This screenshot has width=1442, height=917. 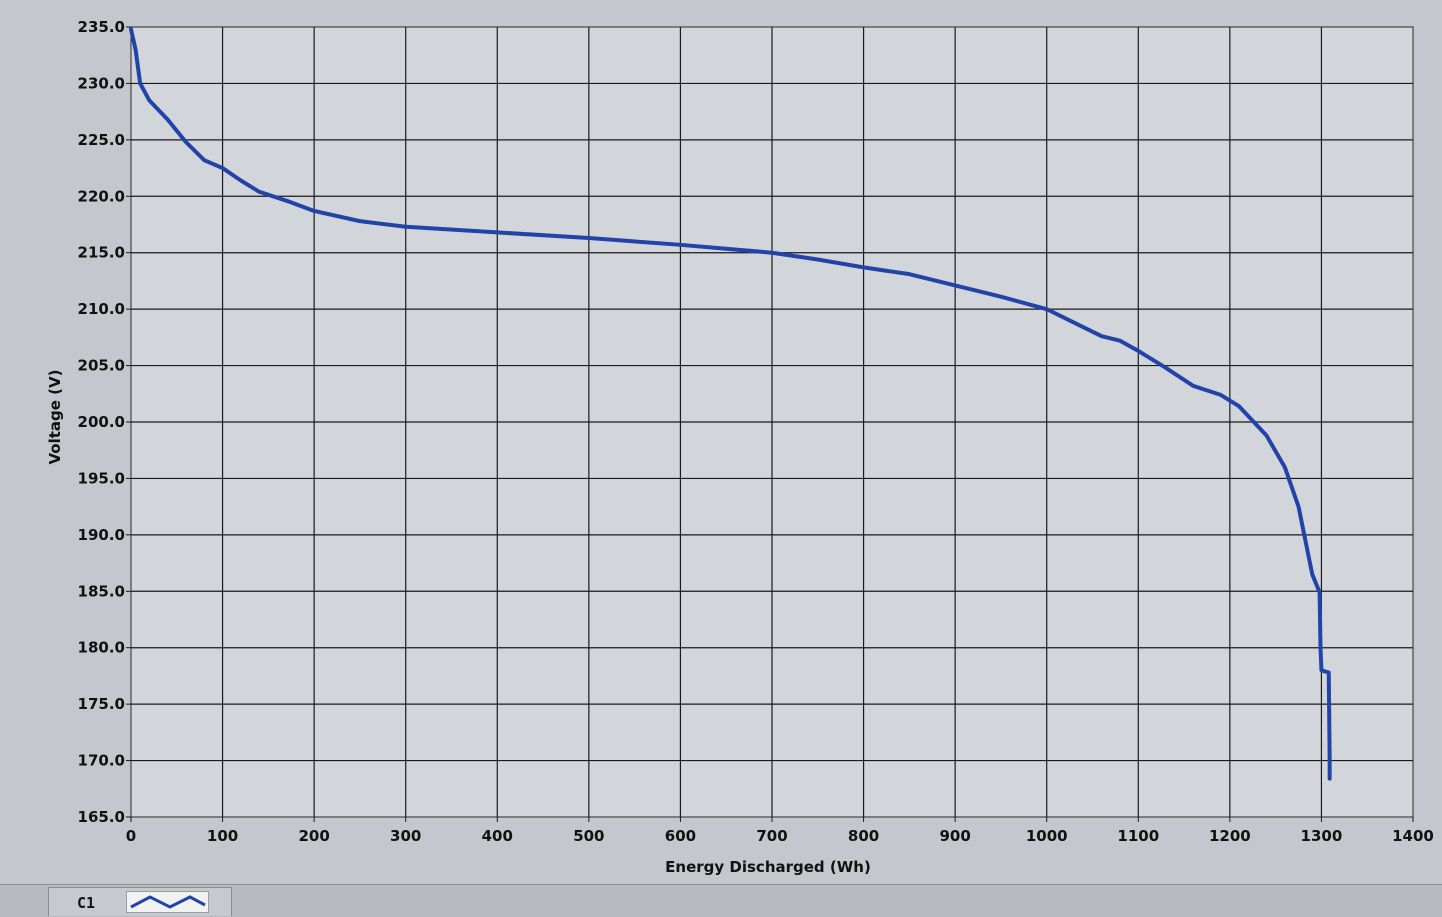 What do you see at coordinates (101, 366) in the screenshot?
I see `y-tick-label: 205.0` at bounding box center [101, 366].